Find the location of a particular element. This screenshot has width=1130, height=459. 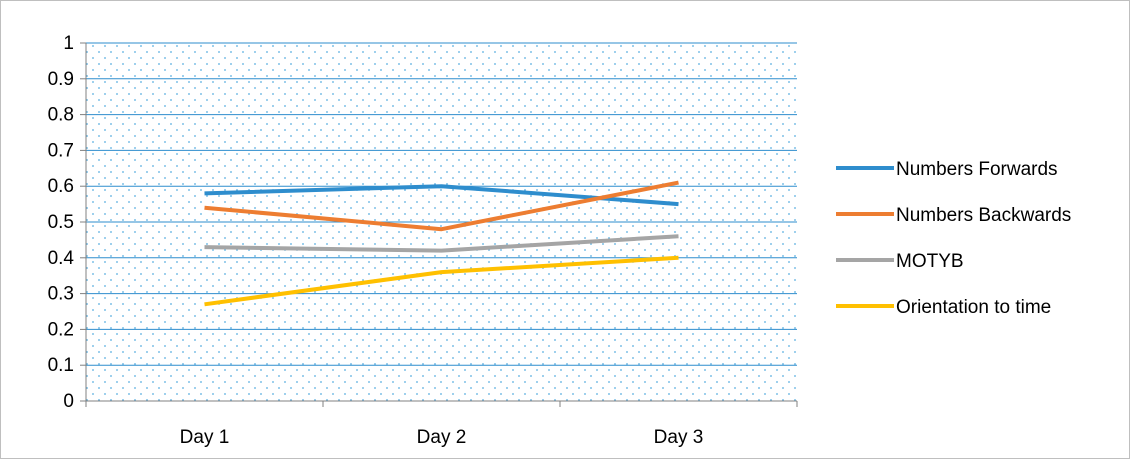

series-line-orientation-to-time is located at coordinates (441, 281).